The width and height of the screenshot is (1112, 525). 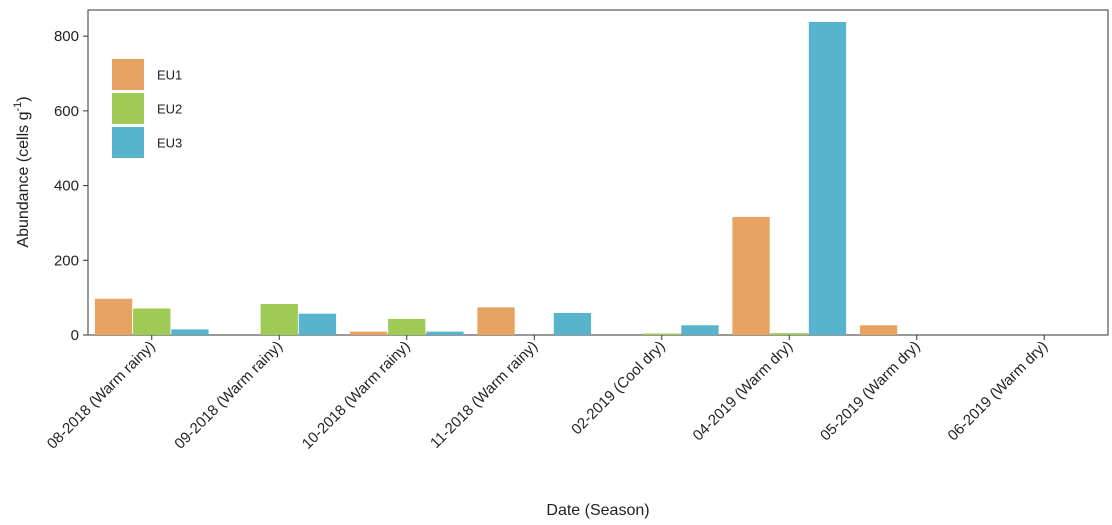 I want to click on y-tick-label: 800, so click(x=66, y=36).